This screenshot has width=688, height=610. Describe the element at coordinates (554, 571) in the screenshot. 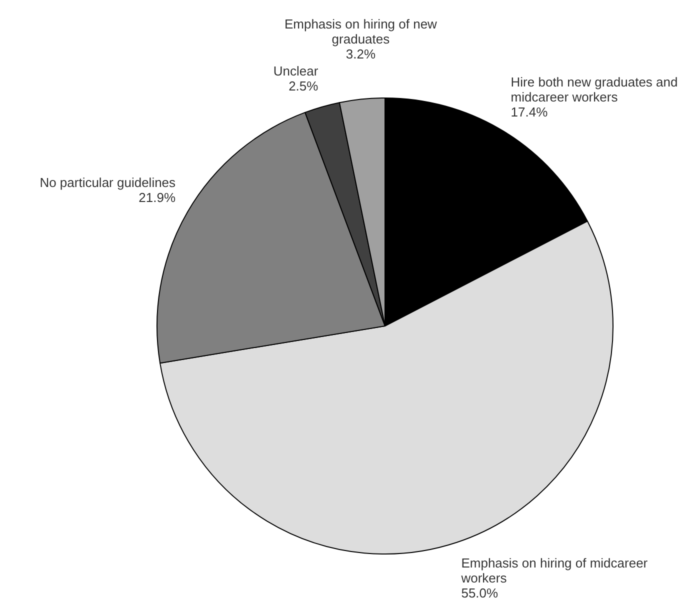

I see `slice-label: Emphasis on hiring of midcareer workers` at that location.